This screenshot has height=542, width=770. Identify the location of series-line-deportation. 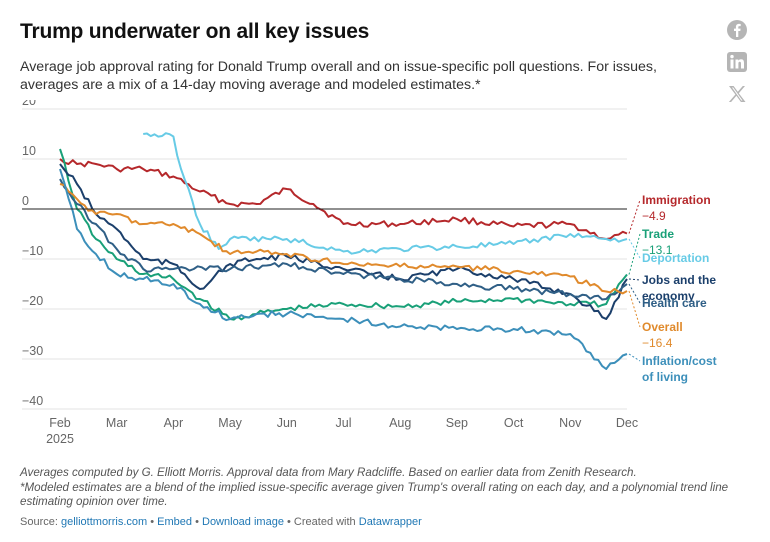
(385, 193).